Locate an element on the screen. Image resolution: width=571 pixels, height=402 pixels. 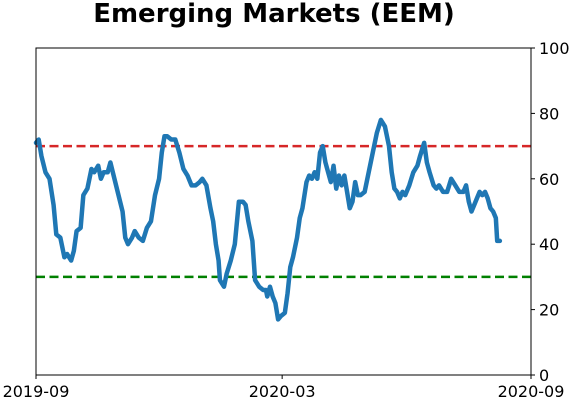
y-tick-label: 0 is located at coordinates (544, 375).